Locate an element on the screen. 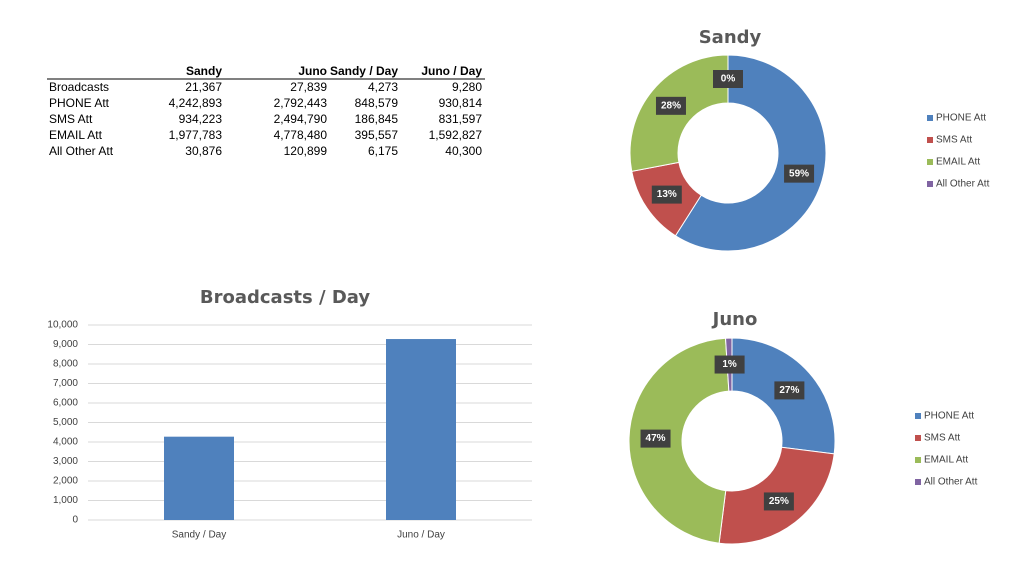 Image resolution: width=1024 pixels, height=565 pixels. table-cell: 831,597 is located at coordinates (461, 119).